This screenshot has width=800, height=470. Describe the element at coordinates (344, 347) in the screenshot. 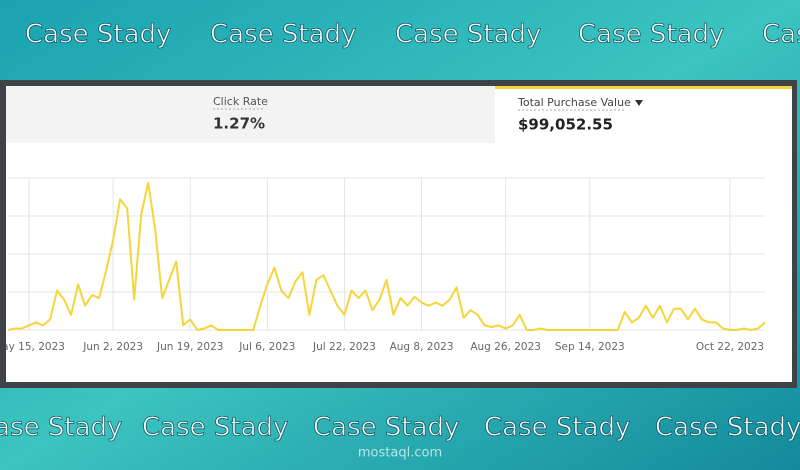

I see `x-tick-label: Jul 22, 2023` at that location.